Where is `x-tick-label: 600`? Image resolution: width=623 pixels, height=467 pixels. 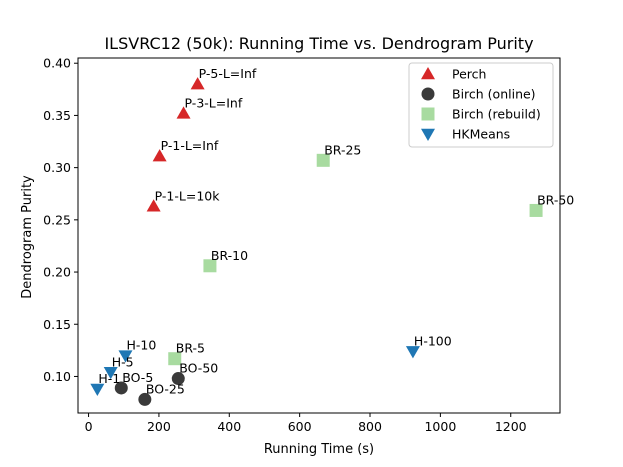
x-tick-label: 600 is located at coordinates (300, 426).